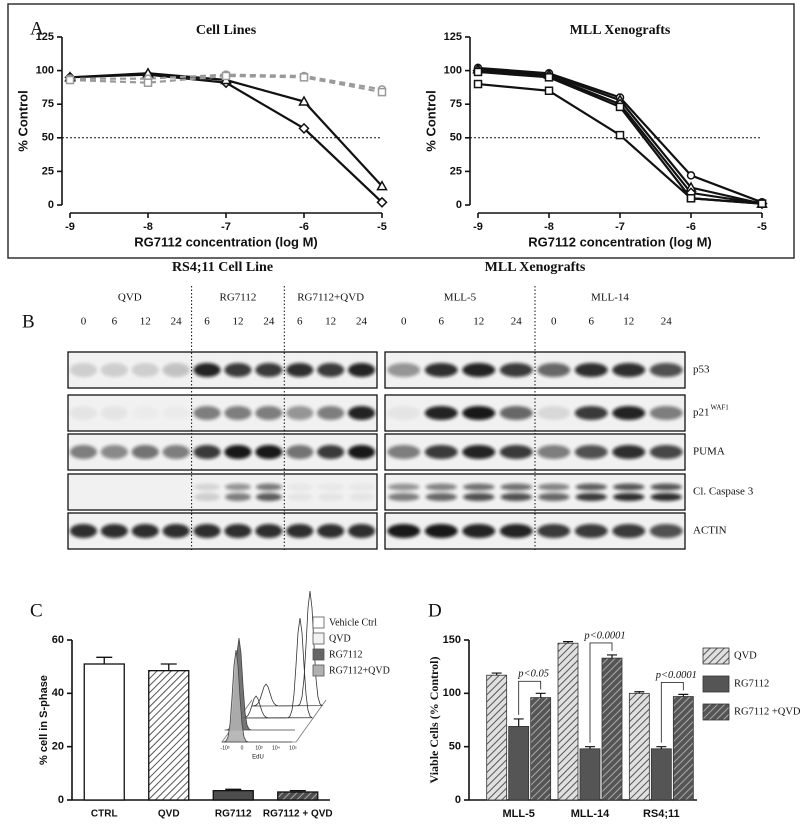  I want to click on y-tick-label: 150, so click(452, 640).